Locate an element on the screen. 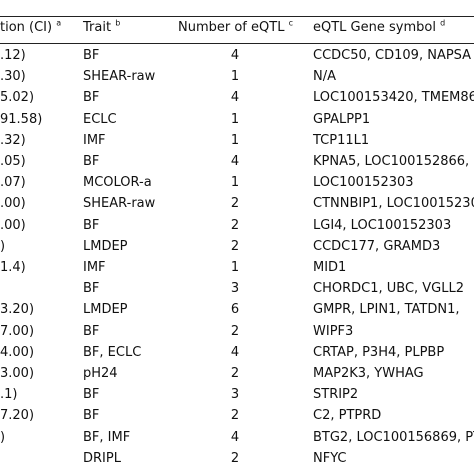 The height and width of the screenshot is (474, 474). cell-trait: BF, ECLC is located at coordinates (112, 352).